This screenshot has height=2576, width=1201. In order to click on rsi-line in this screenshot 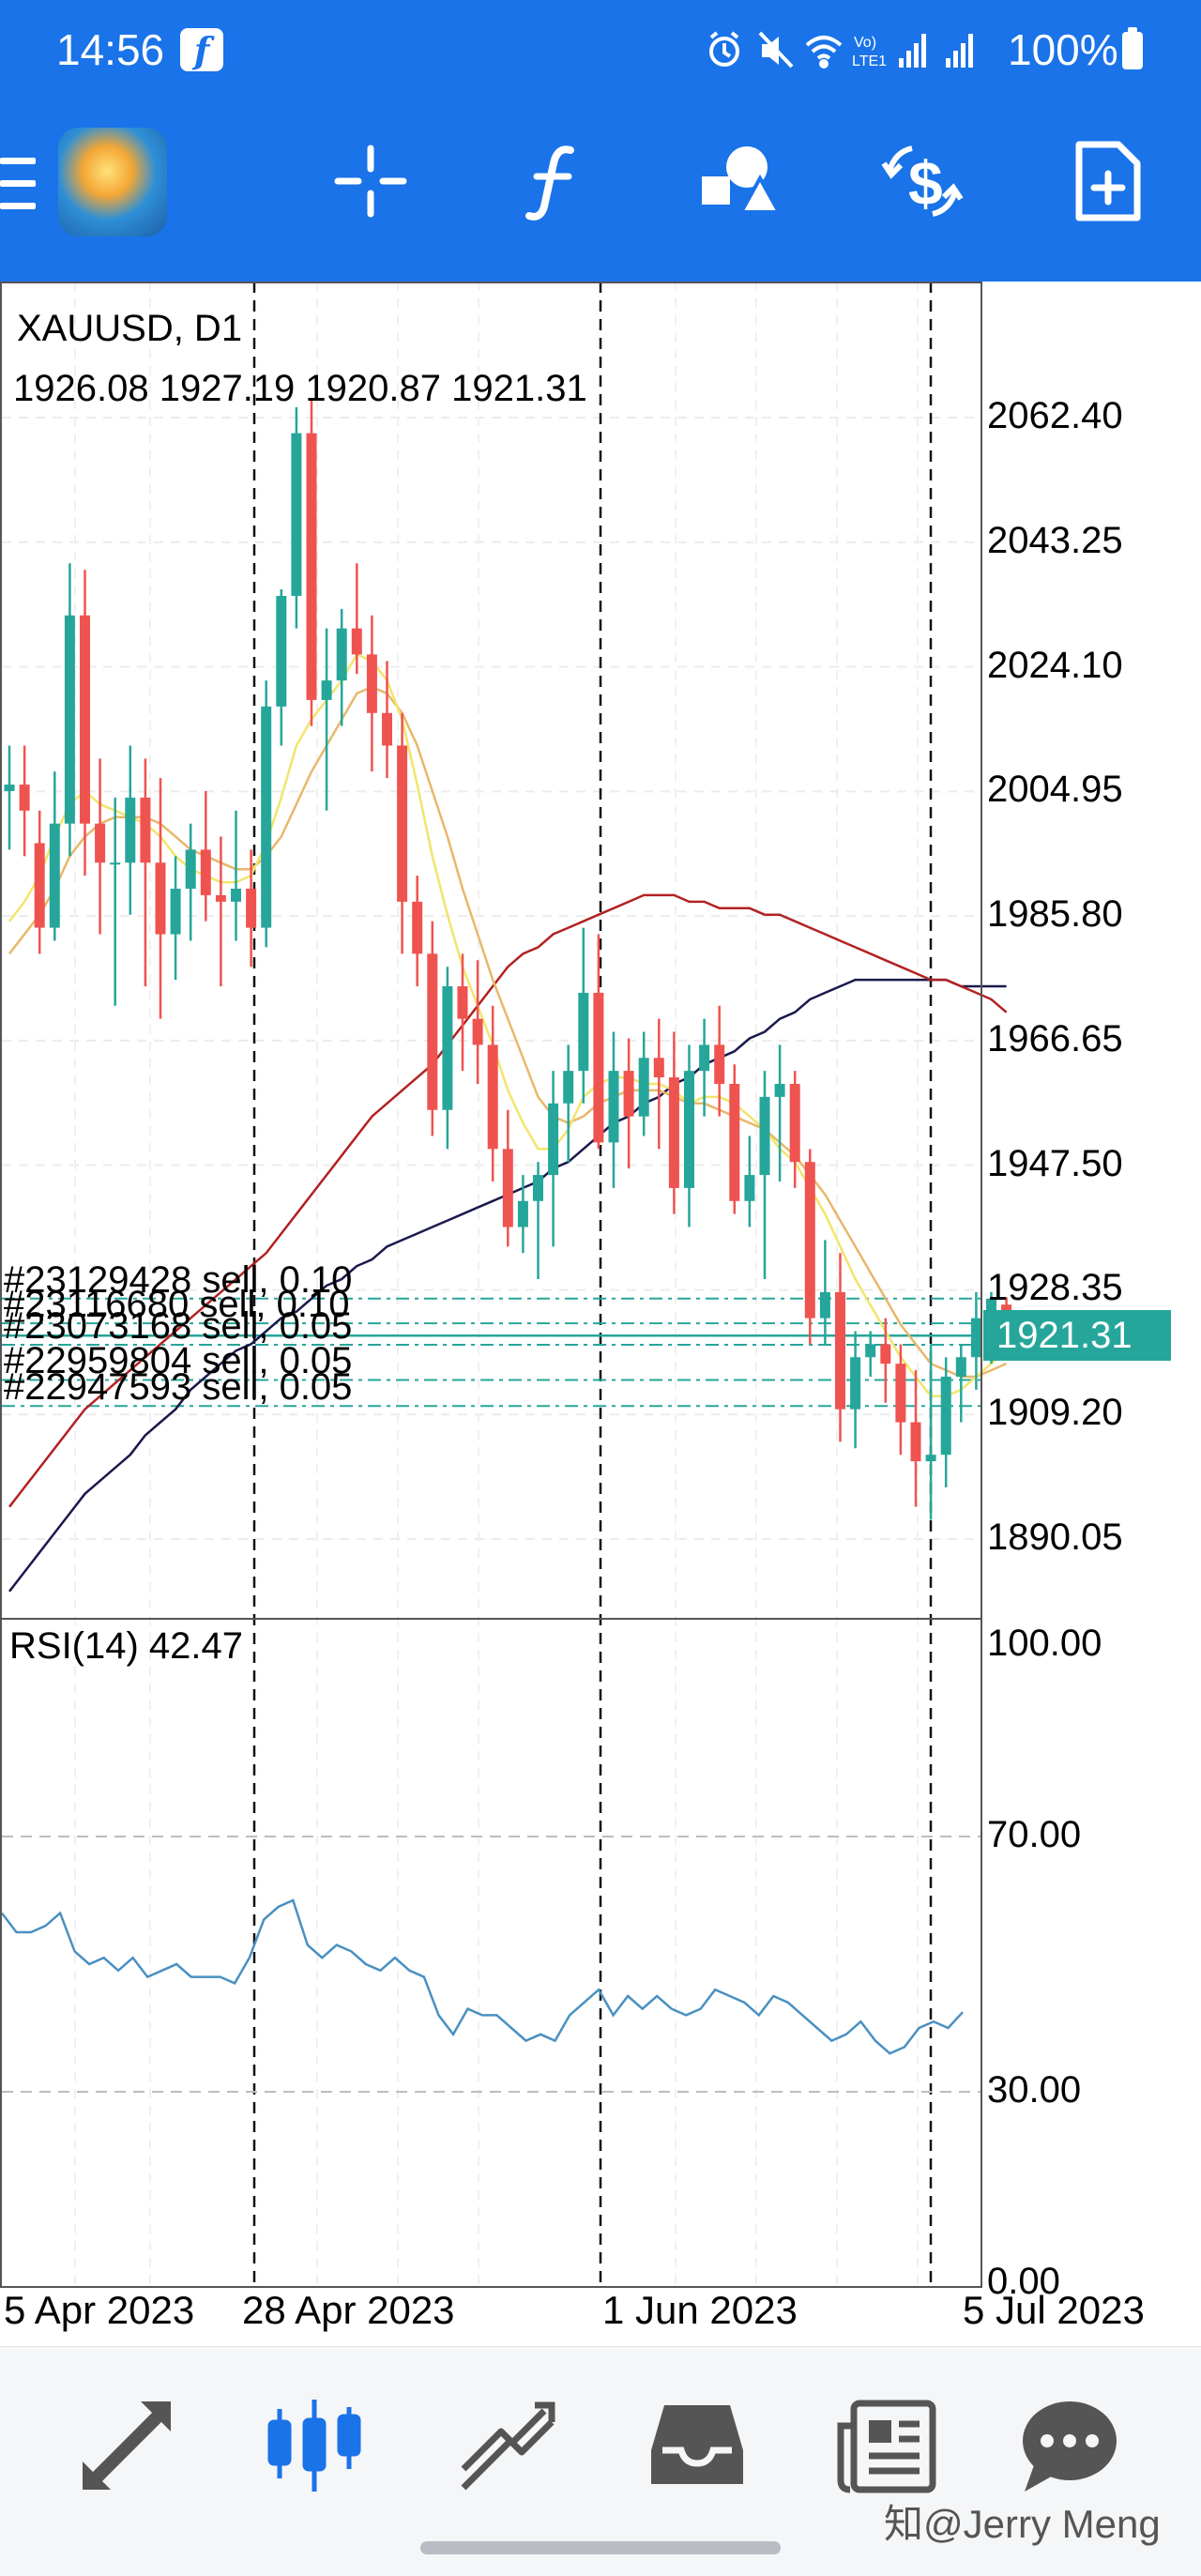, I will do `click(482, 1976)`.